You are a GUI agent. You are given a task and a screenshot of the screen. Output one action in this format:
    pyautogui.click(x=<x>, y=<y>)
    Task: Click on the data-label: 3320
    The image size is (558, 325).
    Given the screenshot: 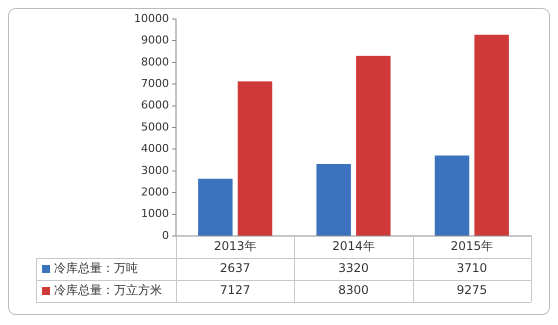 What is the action you would take?
    pyautogui.click(x=353, y=268)
    